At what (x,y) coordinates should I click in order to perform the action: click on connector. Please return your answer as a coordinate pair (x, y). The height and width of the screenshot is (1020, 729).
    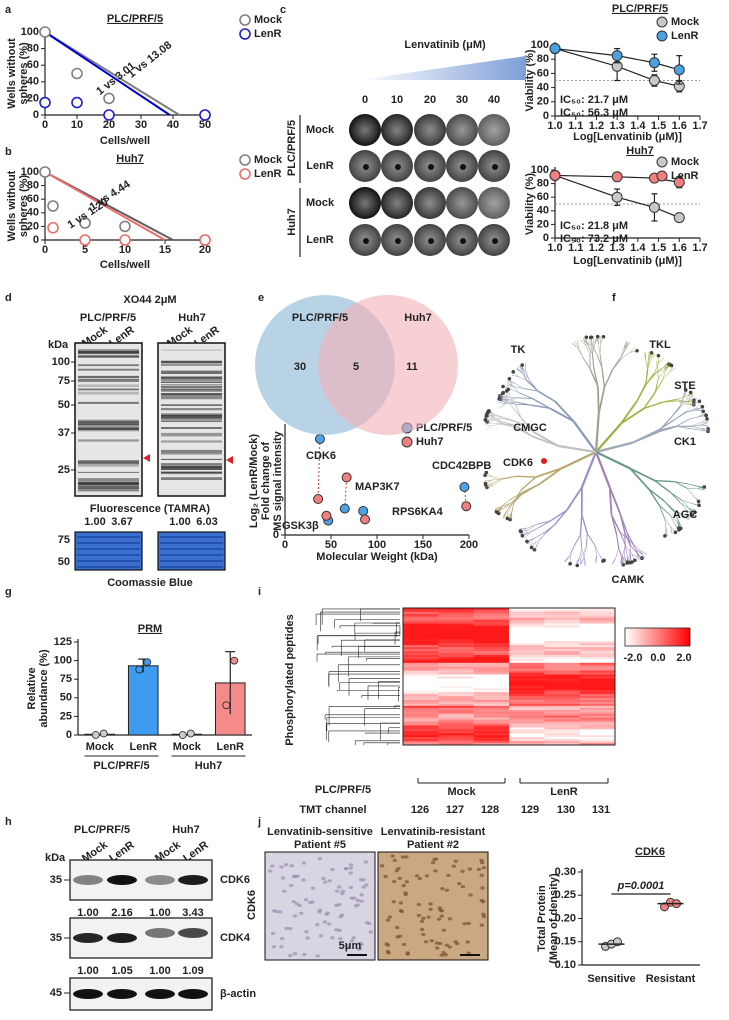
    Looking at the image, I should click on (346, 493).